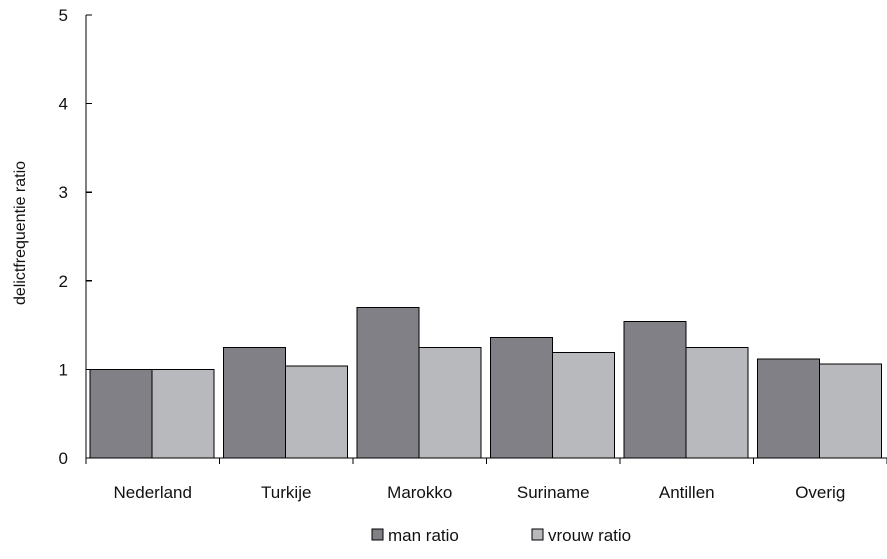  Describe the element at coordinates (521, 398) in the screenshot. I see `bar-man-ratio-suriname` at that location.